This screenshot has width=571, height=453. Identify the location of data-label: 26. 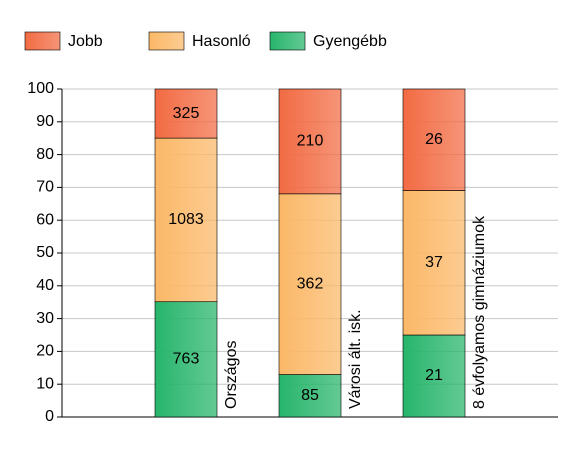
(434, 139).